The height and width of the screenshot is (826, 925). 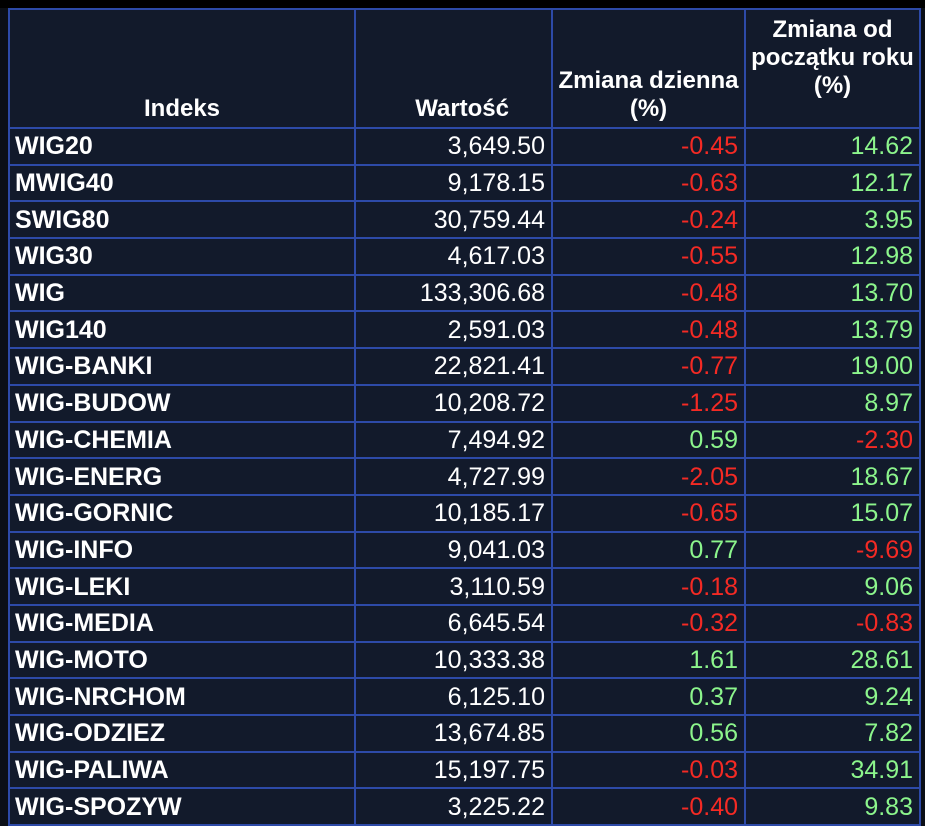 What do you see at coordinates (832, 770) in the screenshot?
I see `ytd-change-cell: 34.91` at bounding box center [832, 770].